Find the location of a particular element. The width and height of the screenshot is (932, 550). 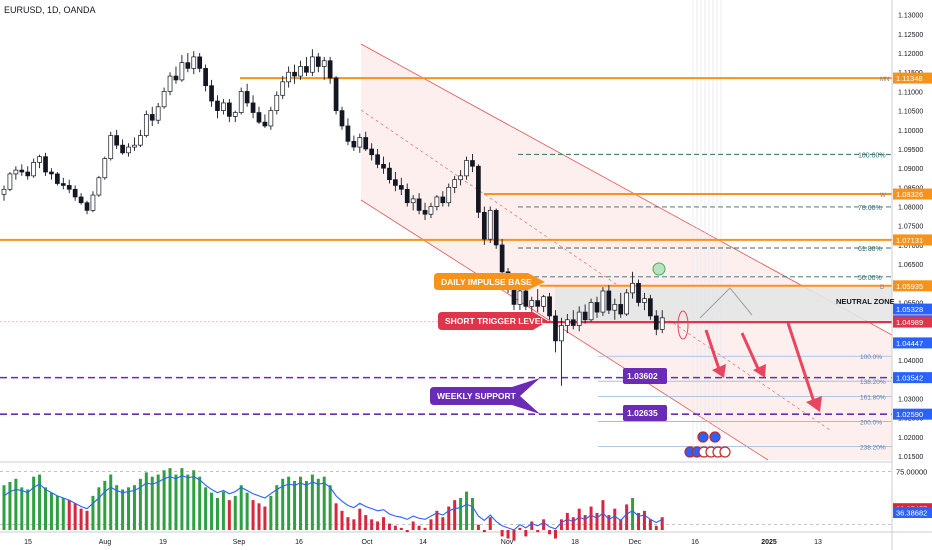

time-axis-tick: 16 is located at coordinates (695, 542).